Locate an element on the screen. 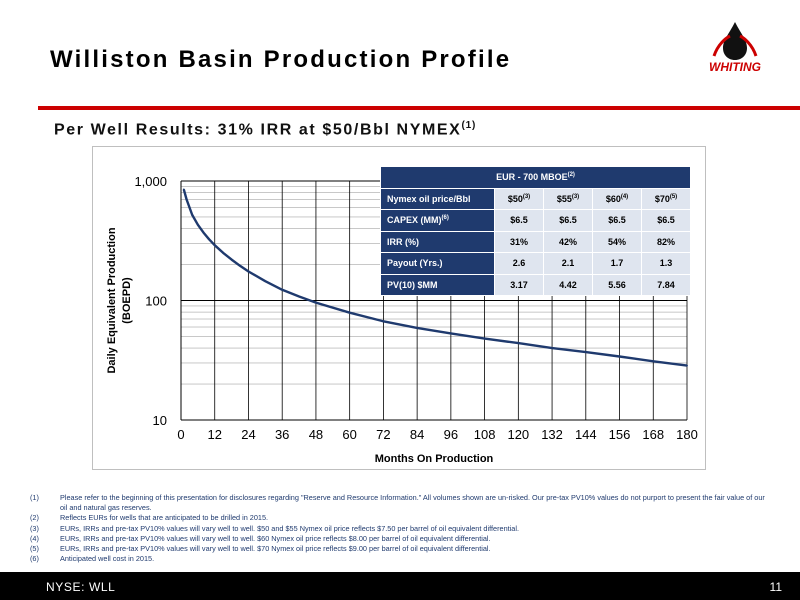 The height and width of the screenshot is (600, 800). table-row: CAPEX (MM)(6) $6.5 $6.5 $6.5 $6.5 is located at coordinates (535, 220).